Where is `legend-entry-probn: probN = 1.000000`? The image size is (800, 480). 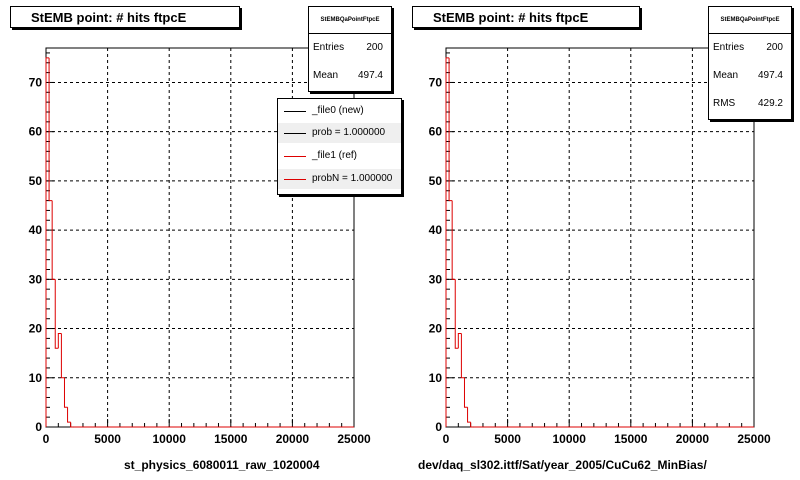 legend-entry-probn: probN = 1.000000 is located at coordinates (339, 179).